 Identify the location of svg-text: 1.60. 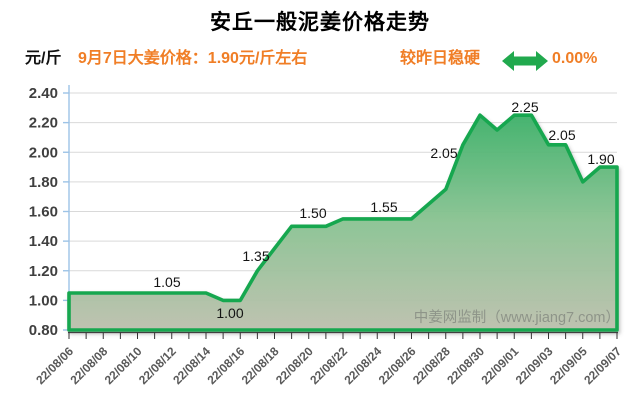
(43, 212).